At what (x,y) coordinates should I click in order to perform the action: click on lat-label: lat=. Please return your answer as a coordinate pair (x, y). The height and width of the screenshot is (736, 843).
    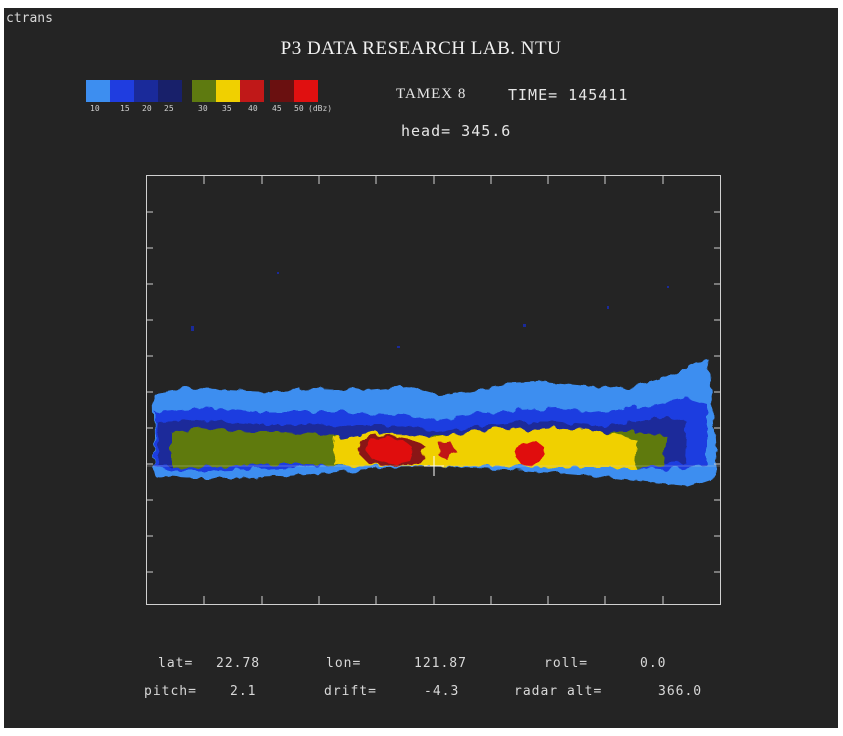
    Looking at the image, I should click on (176, 663).